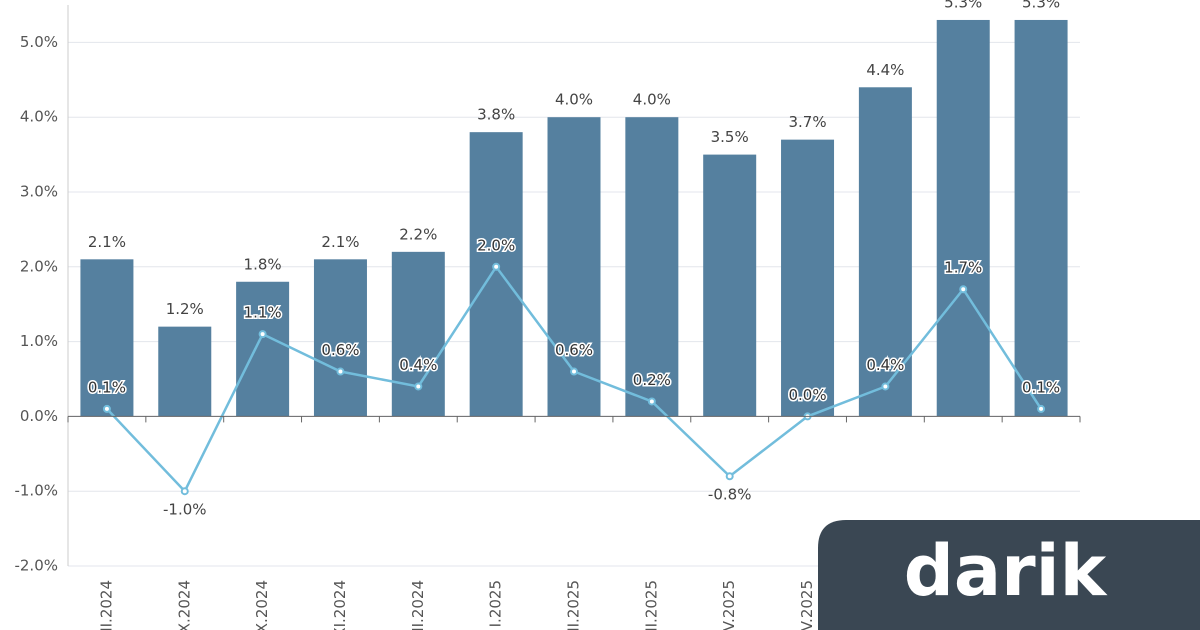 Image resolution: width=1200 pixels, height=630 pixels. What do you see at coordinates (807, 122) in the screenshot?
I see `bar-value-label: 3.7%` at bounding box center [807, 122].